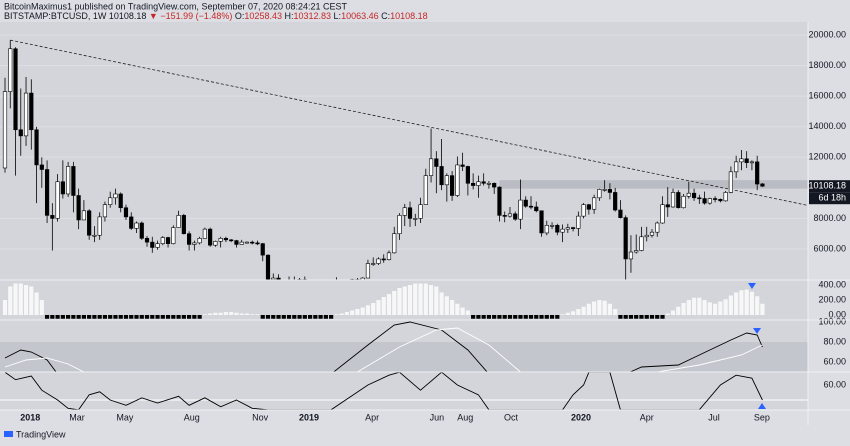 The image size is (850, 446). Describe the element at coordinates (647, 417) in the screenshot. I see `x-tick-label: Apr` at that location.